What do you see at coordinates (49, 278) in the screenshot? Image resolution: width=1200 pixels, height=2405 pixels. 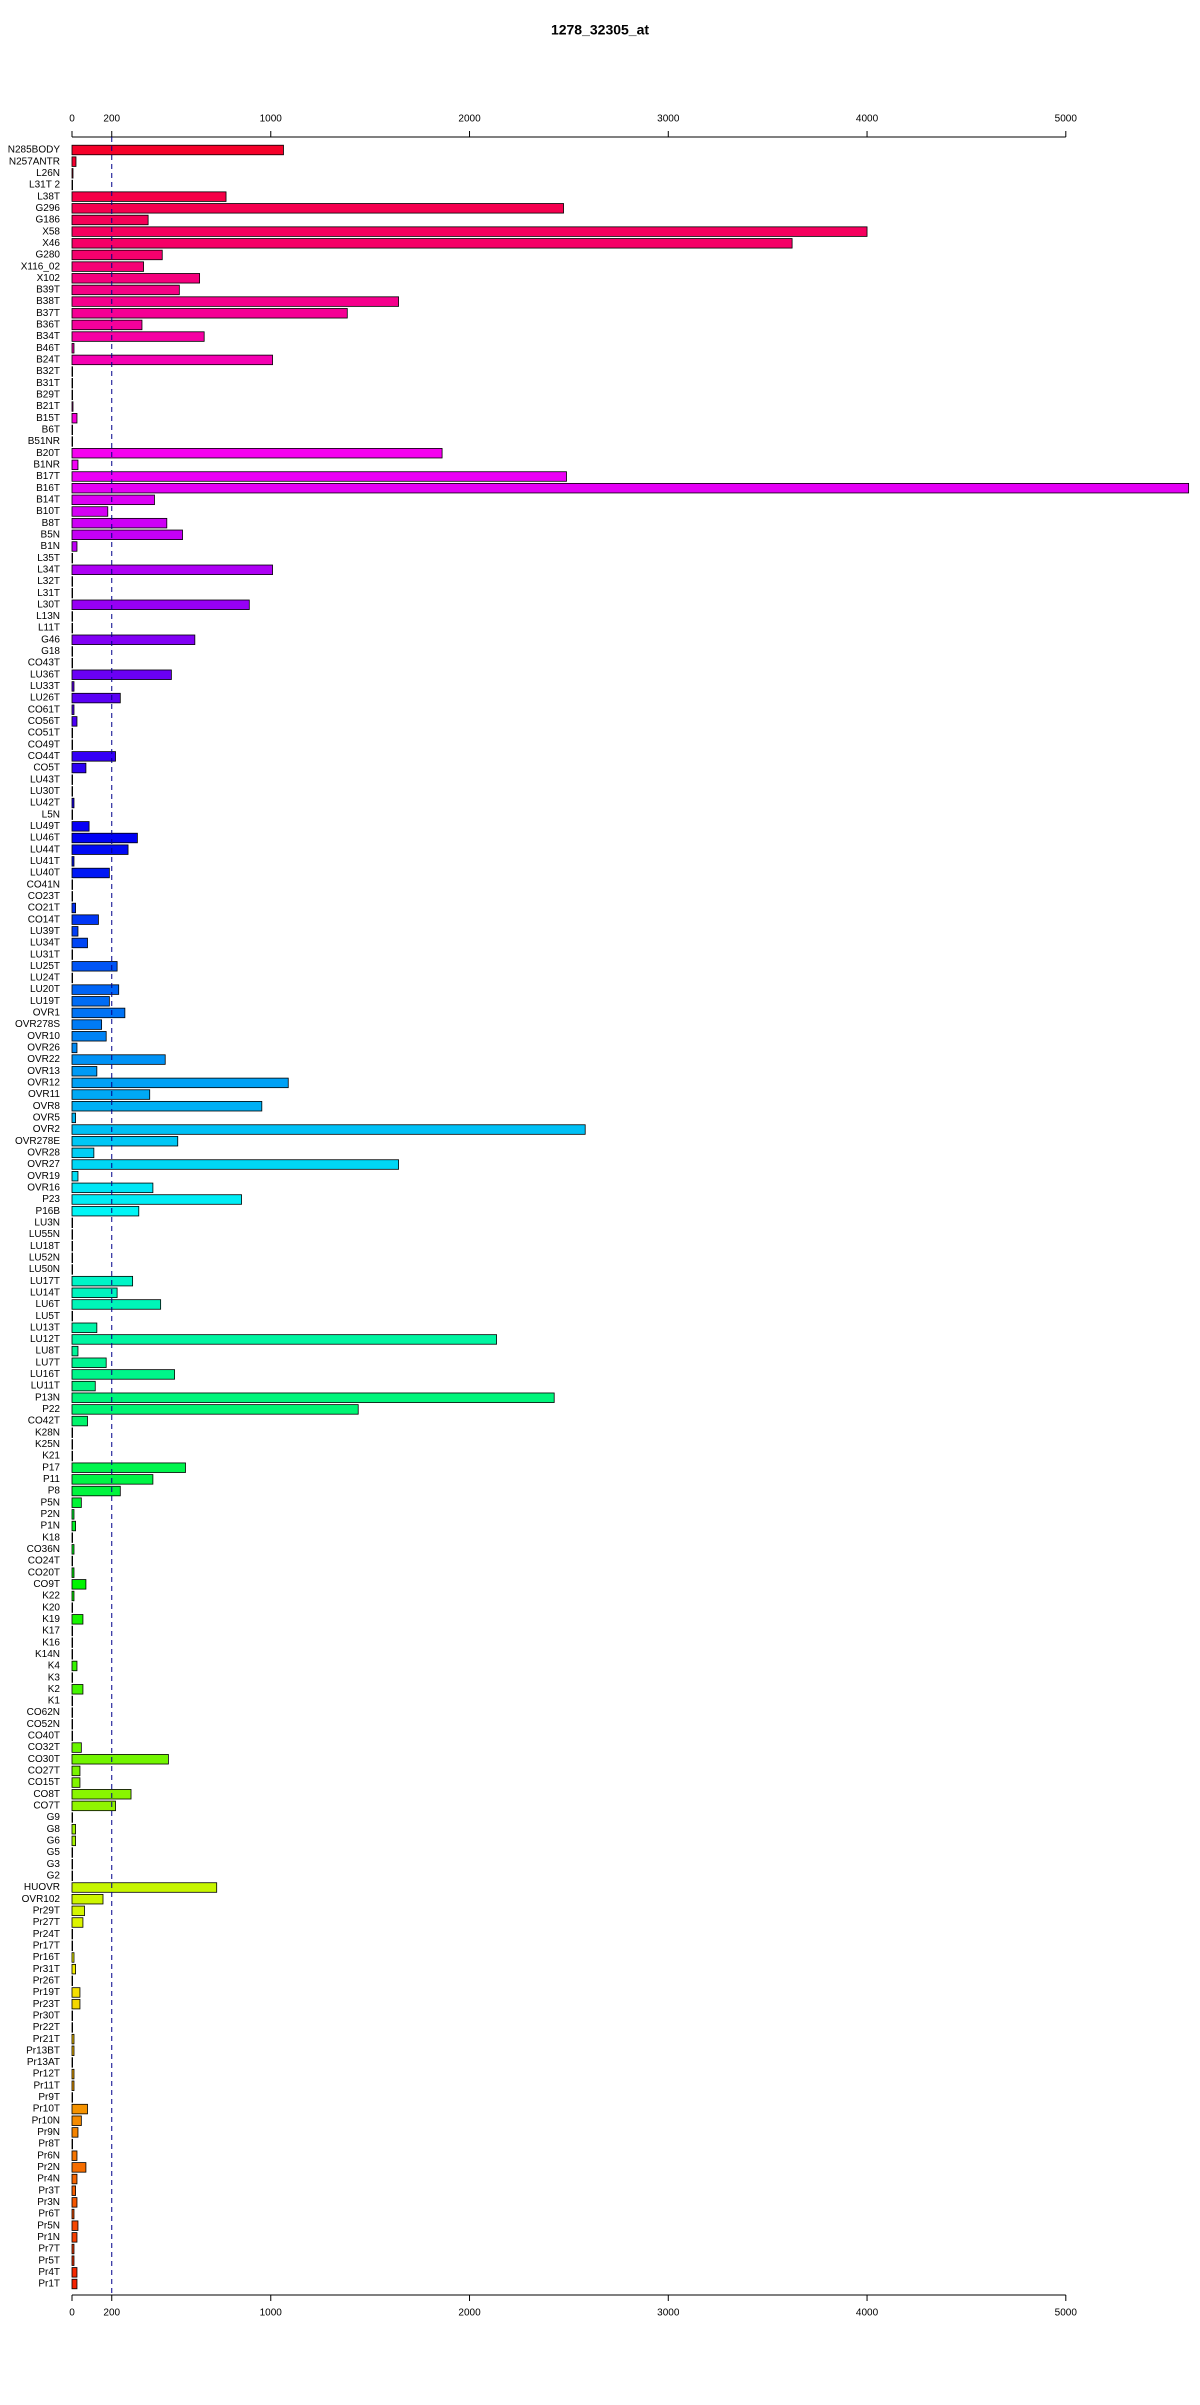 I see `y-tick-label: X102` at bounding box center [49, 278].